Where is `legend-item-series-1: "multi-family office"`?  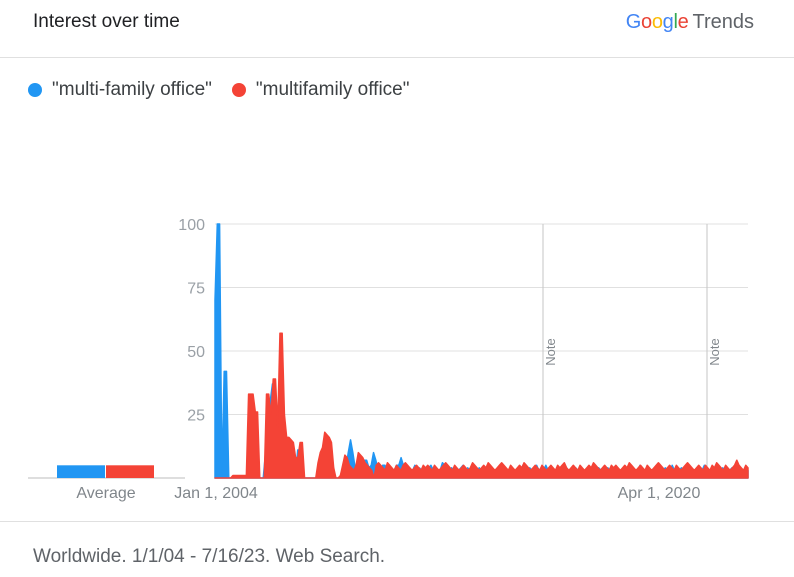
legend-item-series-1: "multi-family office" is located at coordinates (120, 90).